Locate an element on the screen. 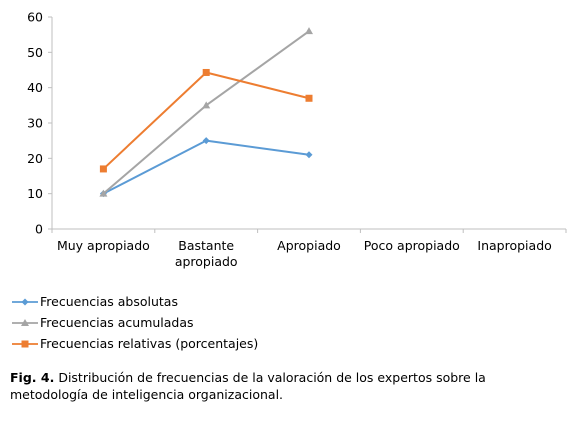 The height and width of the screenshot is (426, 577). legend-label: Frecuencias relativas (porcentajes) is located at coordinates (149, 343).